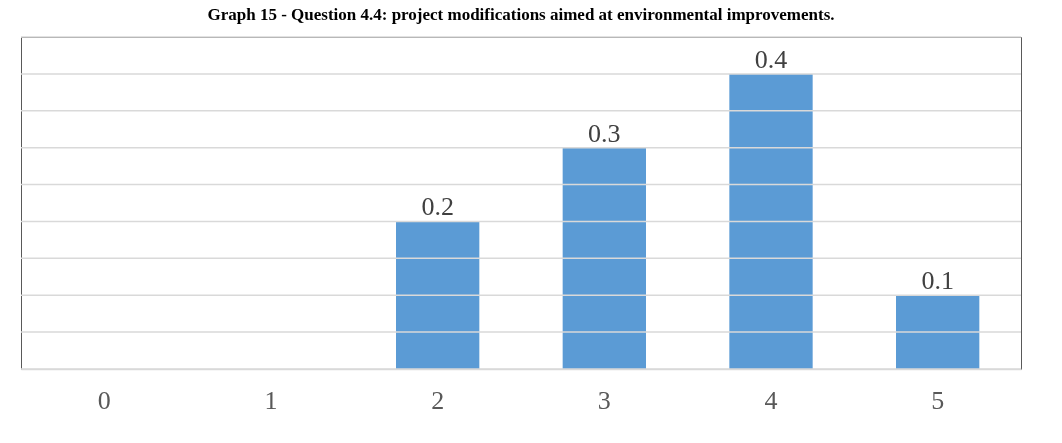 The width and height of the screenshot is (1062, 443). What do you see at coordinates (521, 15) in the screenshot?
I see `chart-title: Graph 15 - Question 4.4: project modifications aimed at environmental improvements.` at bounding box center [521, 15].